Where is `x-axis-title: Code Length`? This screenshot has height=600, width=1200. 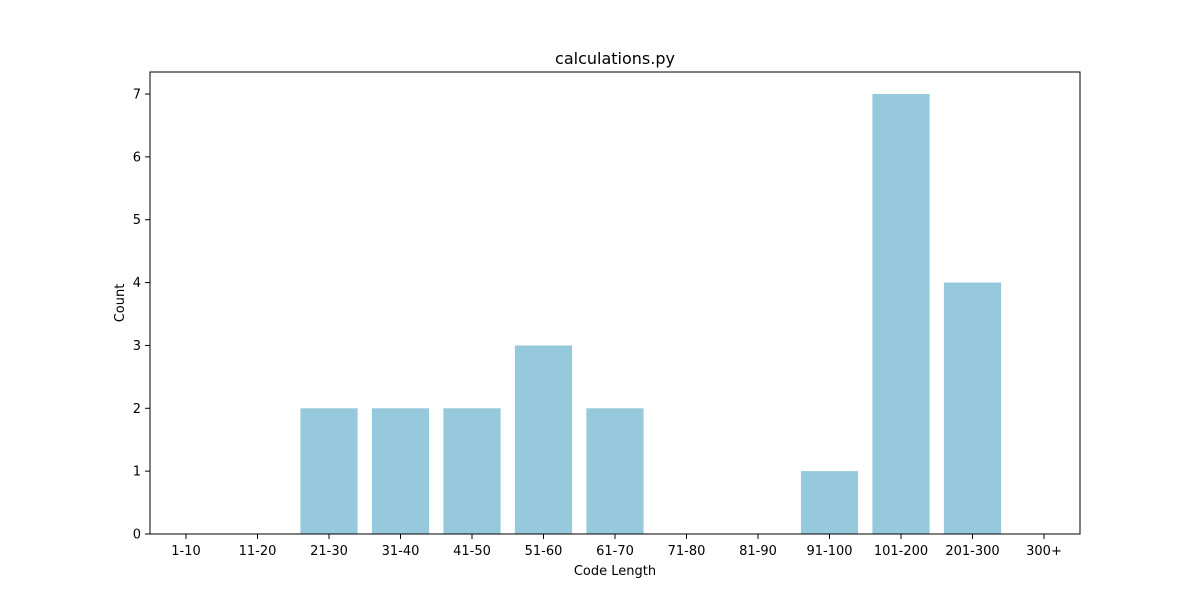
x-axis-title: Code Length is located at coordinates (615, 571).